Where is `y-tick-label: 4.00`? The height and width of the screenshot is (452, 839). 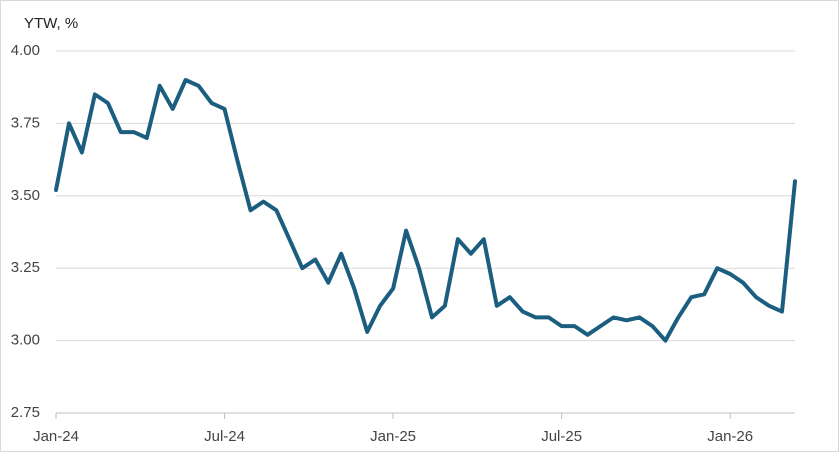 y-tick-label: 4.00 is located at coordinates (25, 50).